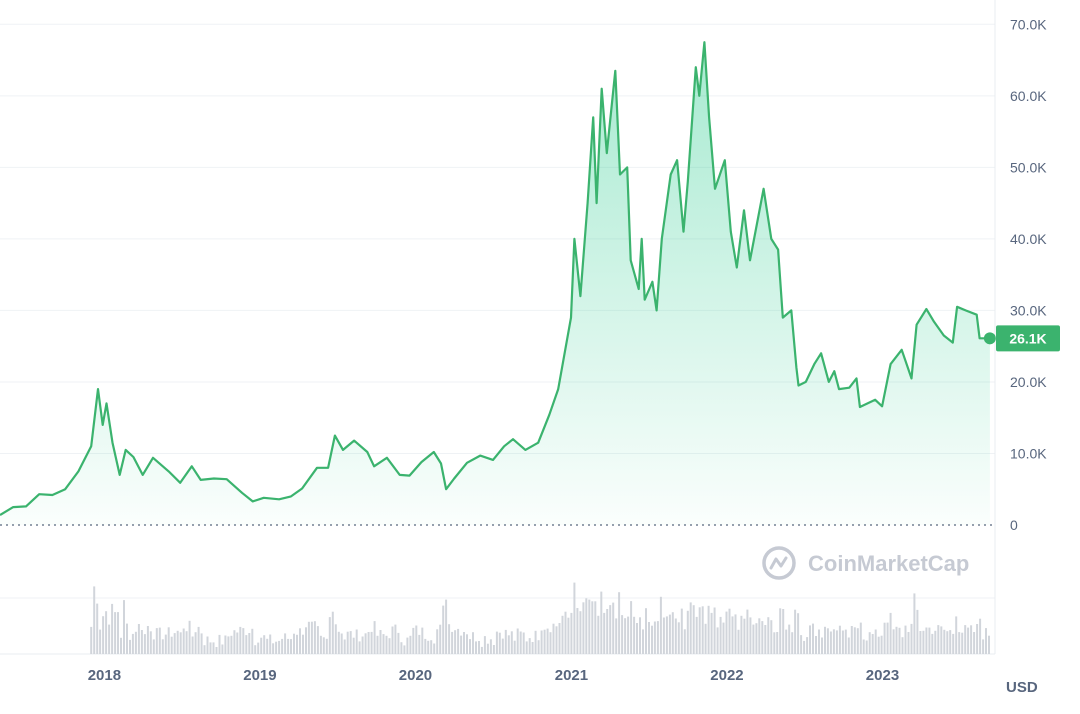 The height and width of the screenshot is (714, 1080). Describe the element at coordinates (1028, 167) in the screenshot. I see `y-tick-label: 50.0K` at that location.